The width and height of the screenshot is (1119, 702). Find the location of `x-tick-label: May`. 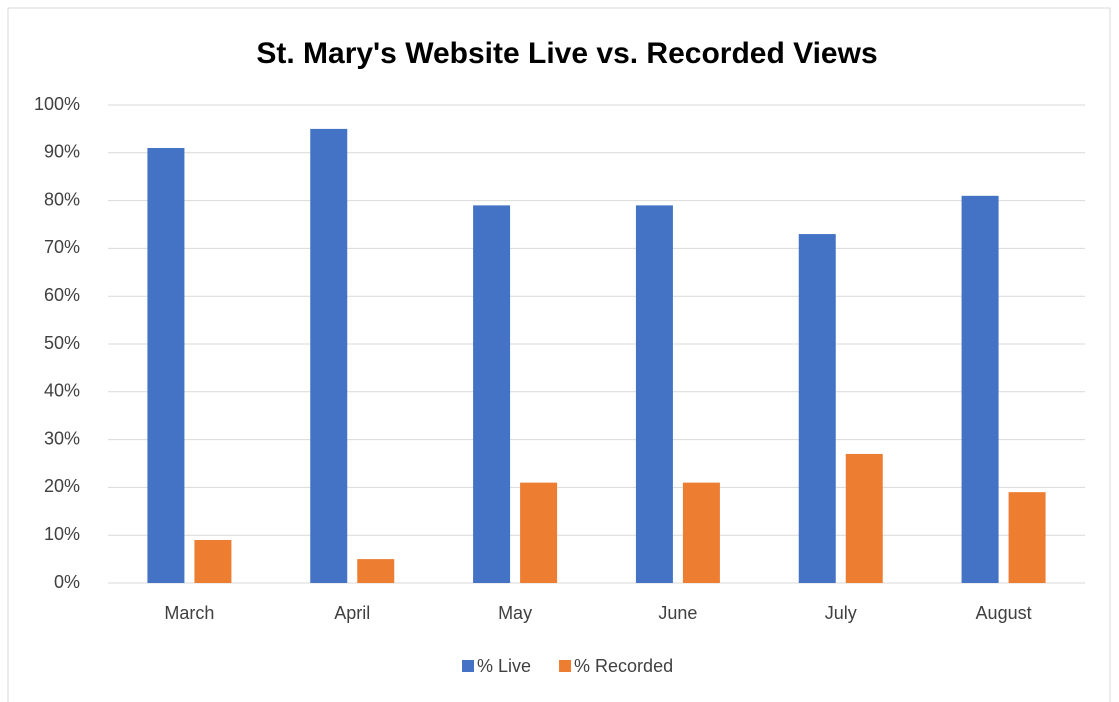

x-tick-label: May is located at coordinates (515, 613).